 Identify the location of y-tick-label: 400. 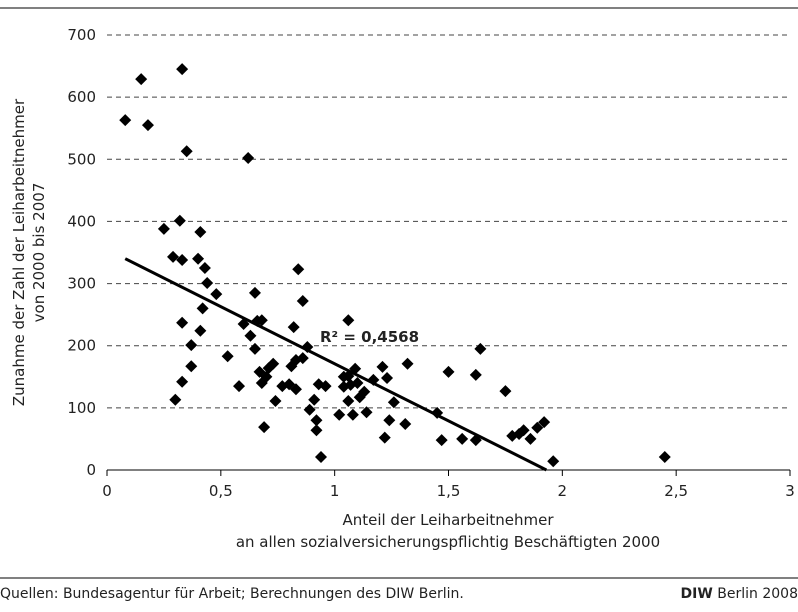
(81, 221).